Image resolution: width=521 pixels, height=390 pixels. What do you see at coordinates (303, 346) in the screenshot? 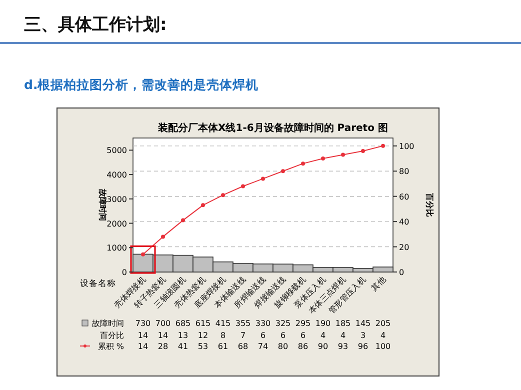
I see `data-label: 86` at bounding box center [303, 346].